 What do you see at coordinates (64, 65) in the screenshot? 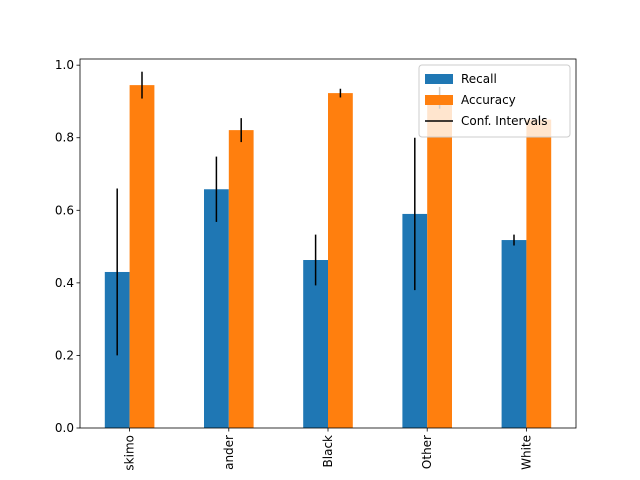
I see `y-tick-label: 1.0` at bounding box center [64, 65].